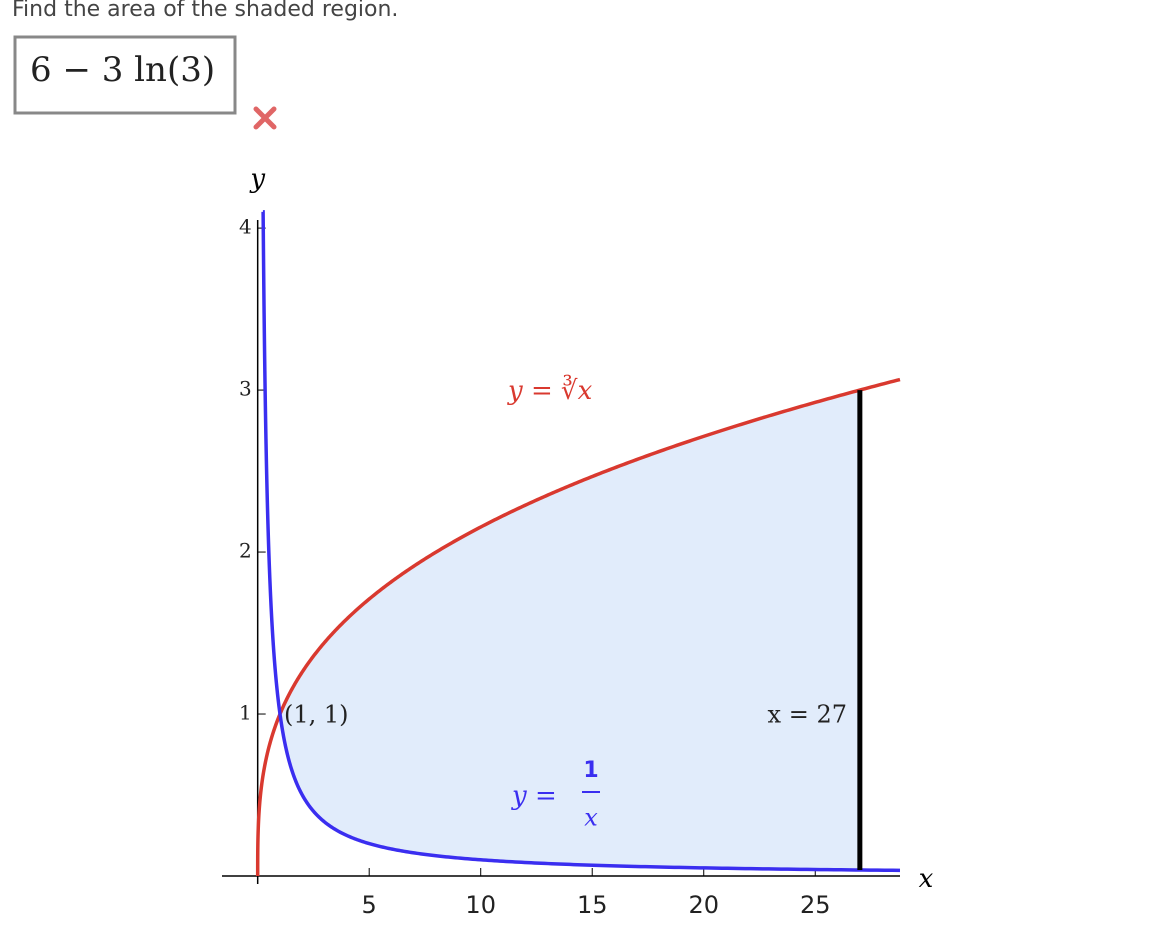 The width and height of the screenshot is (1170, 932). I want to click on reciprocal-label-lhs: y =, so click(534, 796).